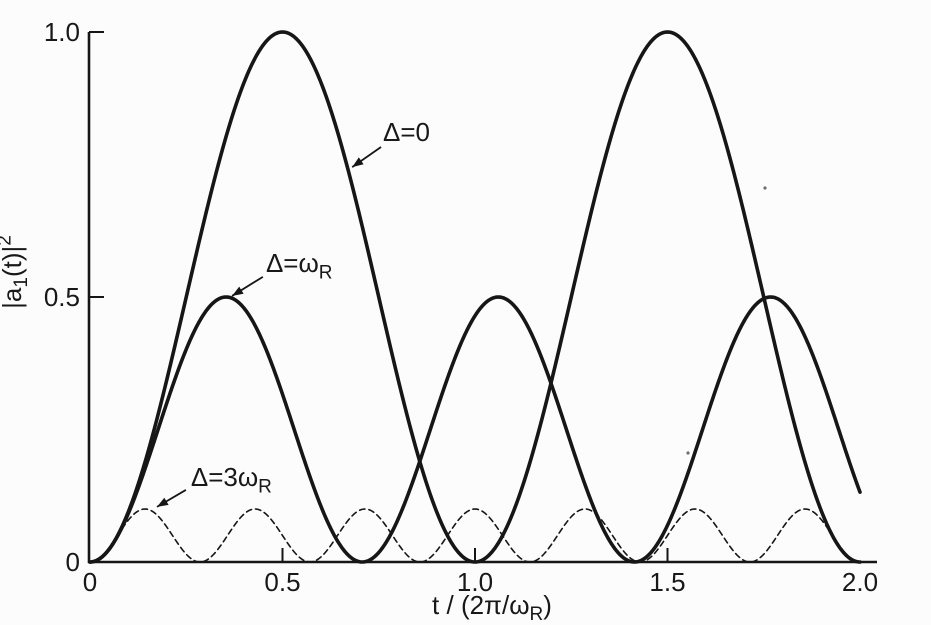  Describe the element at coordinates (282, 582) in the screenshot. I see `x-tick-label-0.5: 0.5` at that location.